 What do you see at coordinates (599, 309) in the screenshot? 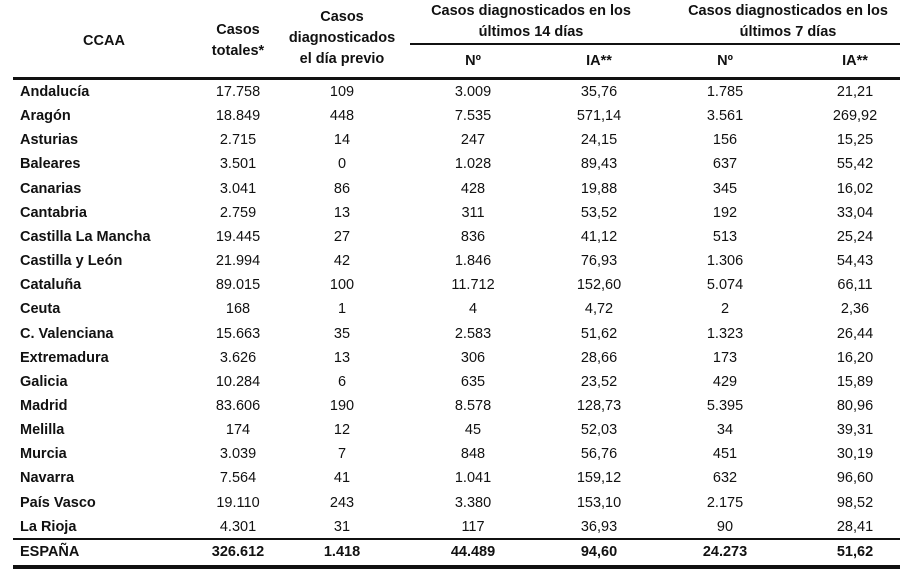
I see `cell-ia-14: 4,72` at bounding box center [599, 309].